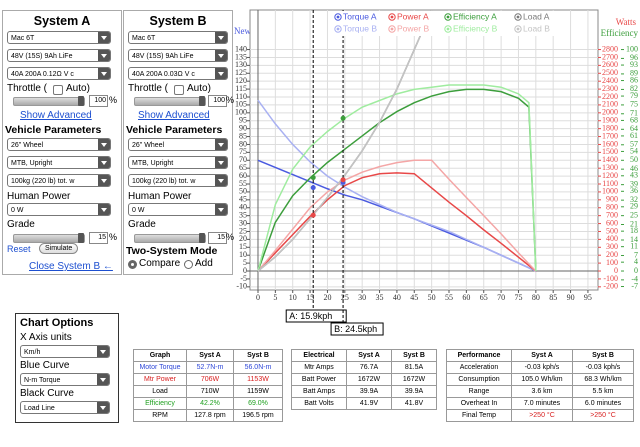 This screenshot has width=640, height=447. I want to click on x-axis-select: Km/h, so click(65, 351).